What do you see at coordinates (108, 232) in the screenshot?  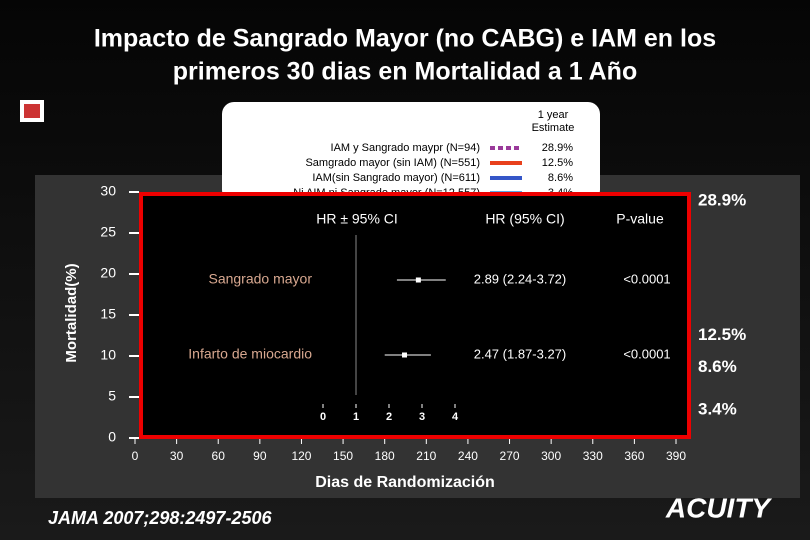 I see `y-tick-label: 25` at bounding box center [108, 232].